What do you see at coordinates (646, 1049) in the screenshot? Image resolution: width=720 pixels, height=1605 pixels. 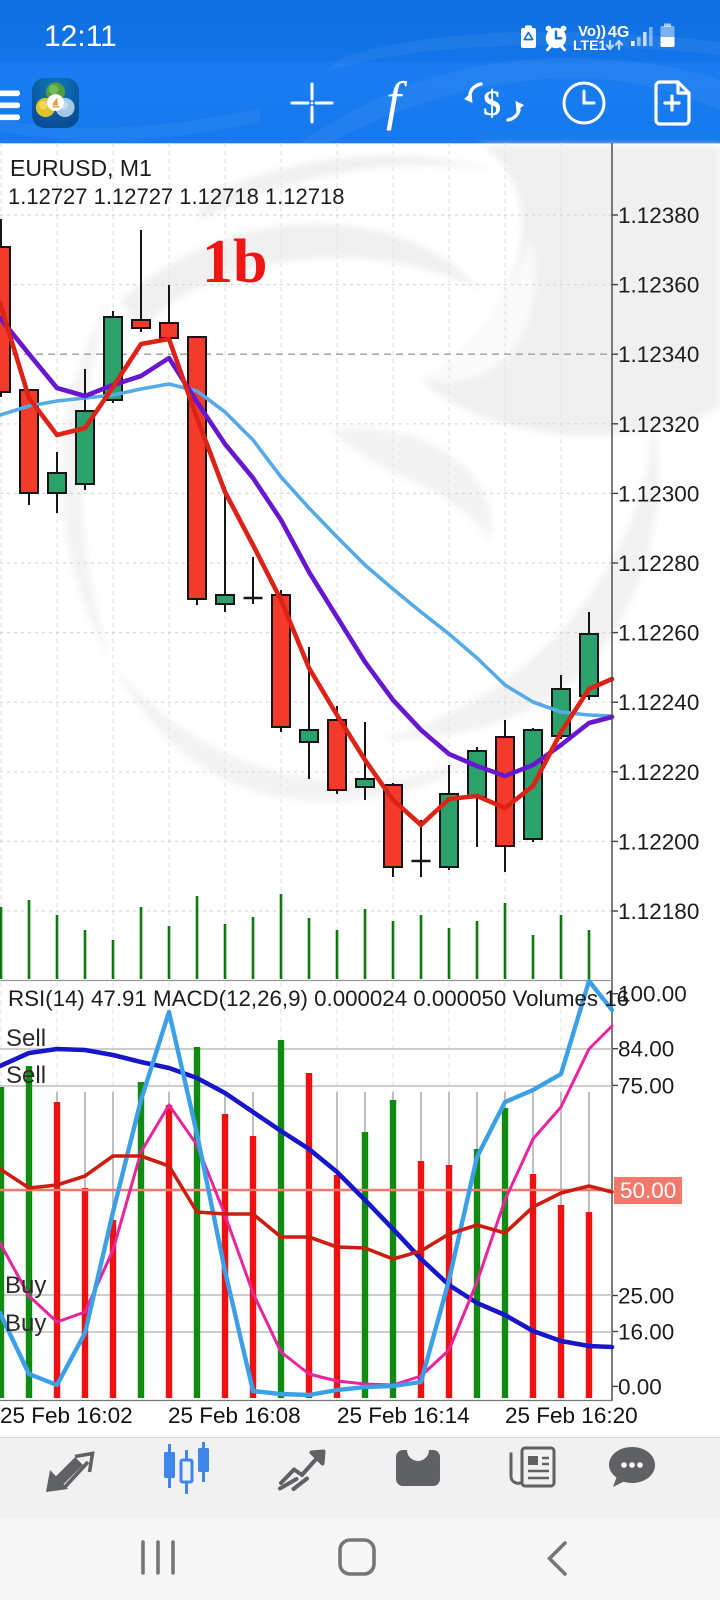 I see `svg-text: 84.00` at bounding box center [646, 1049].